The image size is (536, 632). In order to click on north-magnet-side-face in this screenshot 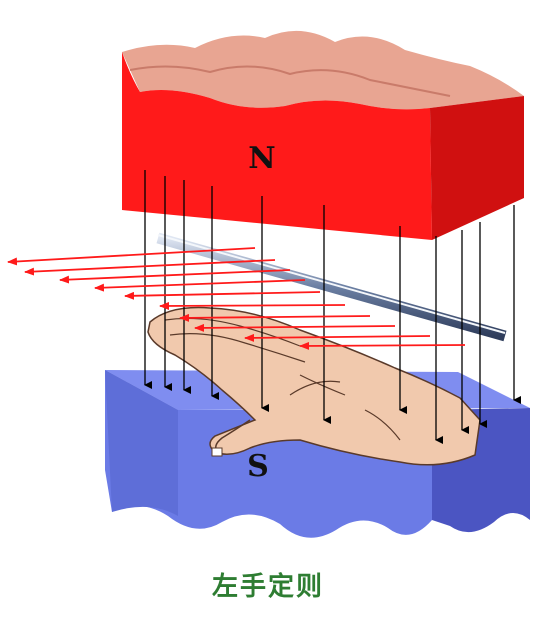, I will do `click(477, 168)`.